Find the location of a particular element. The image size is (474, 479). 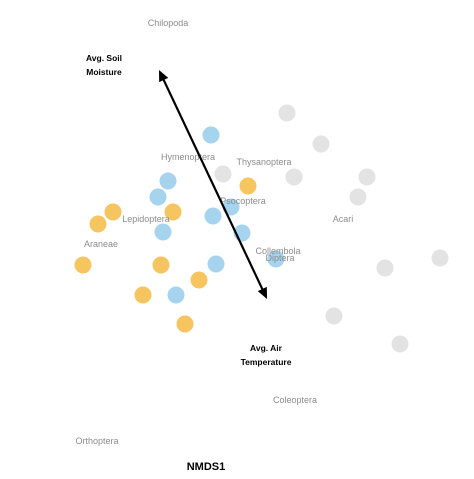

vector-label-soil-moisture: Avg. Soil Moisture is located at coordinates (104, 65).